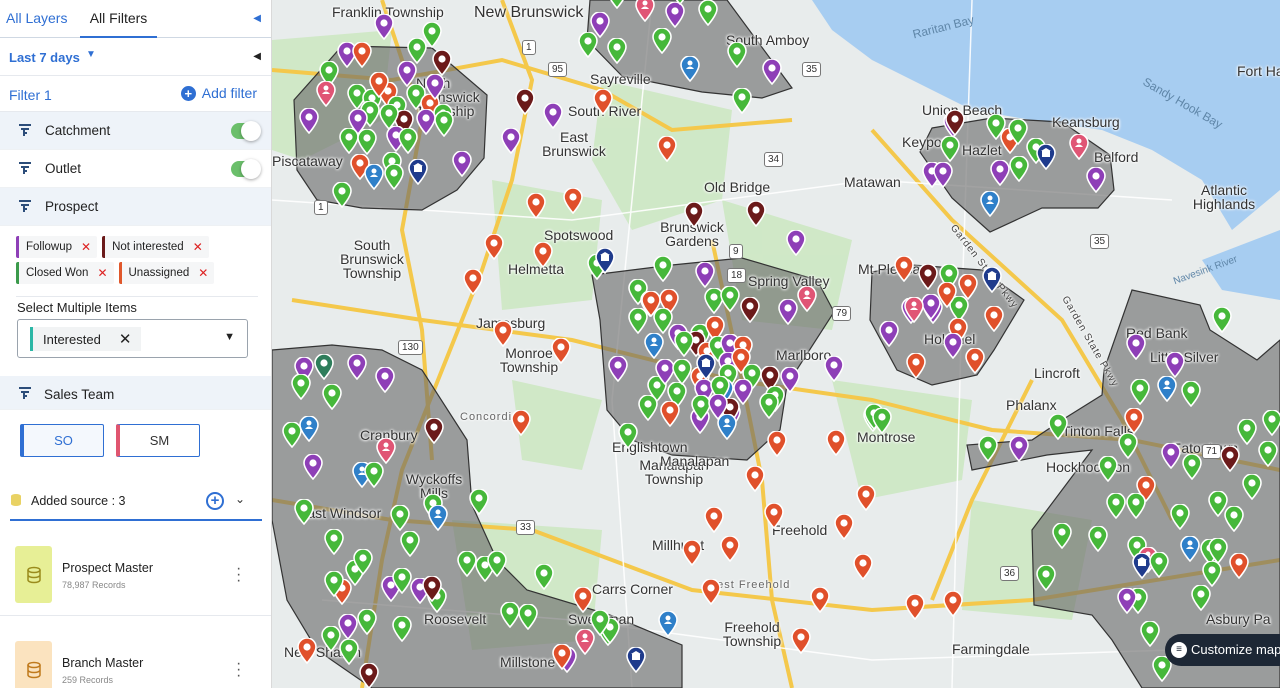 This screenshot has width=1280, height=688. I want to click on filter-name: Filter 1, so click(30, 95).